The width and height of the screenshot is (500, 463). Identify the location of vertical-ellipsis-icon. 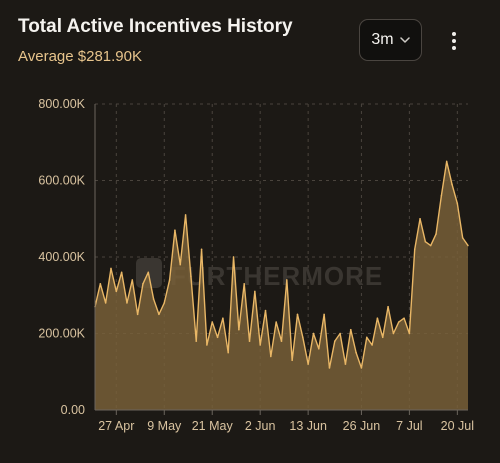
(454, 41).